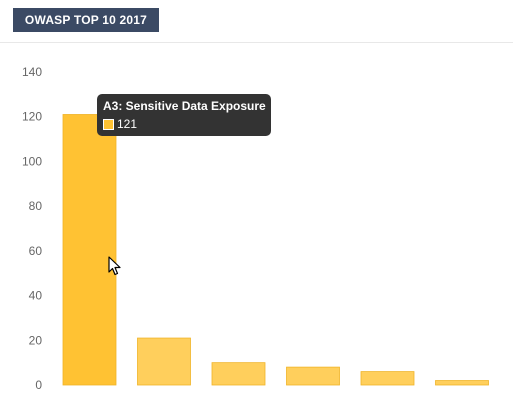 The width and height of the screenshot is (513, 402). Describe the element at coordinates (114, 266) in the screenshot. I see `mouse-pointer-icon` at that location.